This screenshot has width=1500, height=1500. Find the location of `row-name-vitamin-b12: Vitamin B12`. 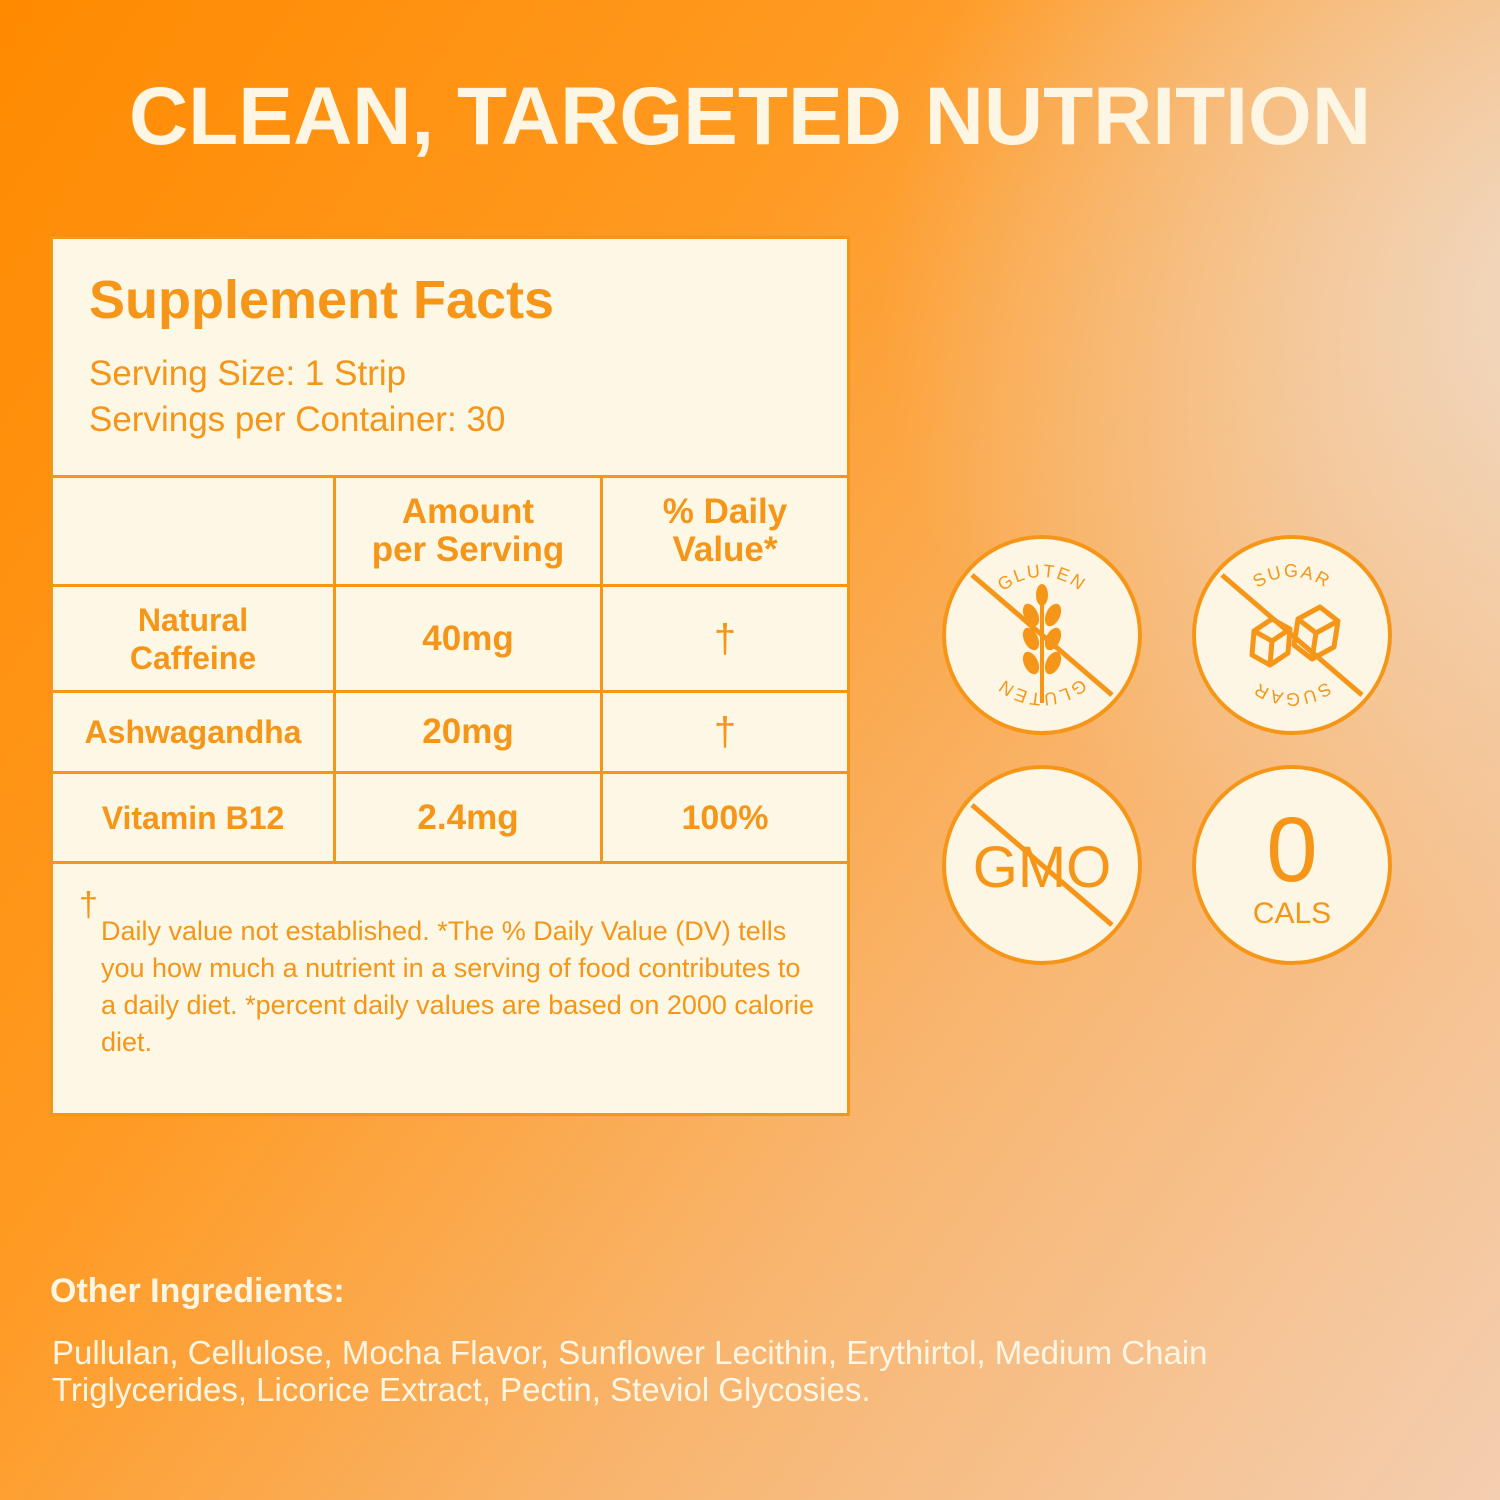

row-name-vitamin-b12: Vitamin B12 is located at coordinates (193, 817).